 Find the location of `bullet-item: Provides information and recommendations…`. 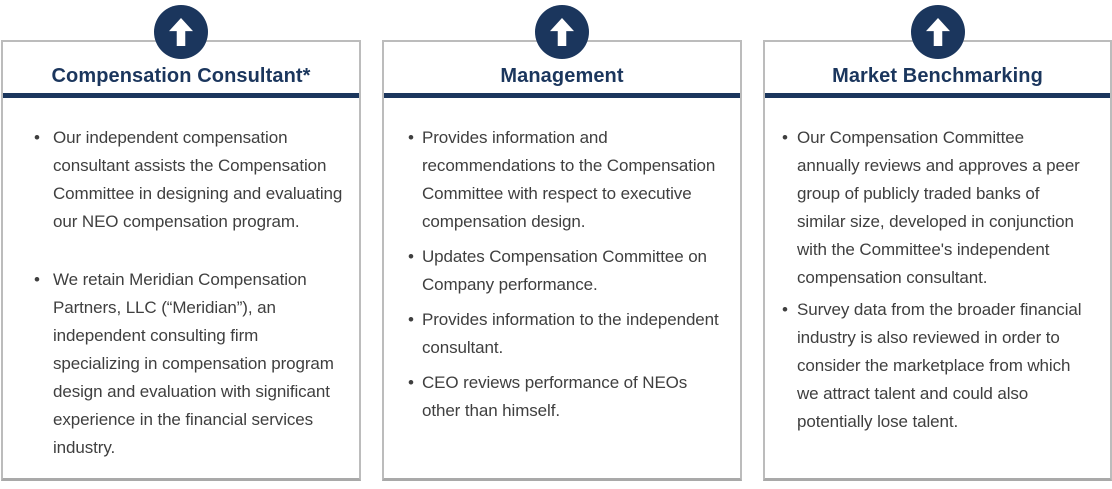

bullet-item: Provides information and recommendations… is located at coordinates (566, 180).